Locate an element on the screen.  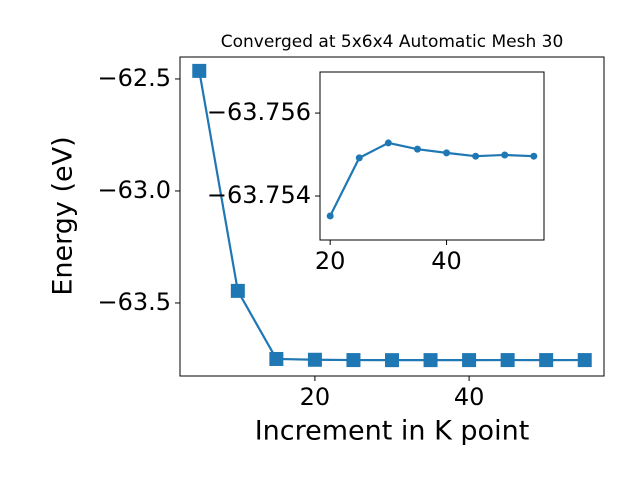
axes-frame is located at coordinates (432, 156).